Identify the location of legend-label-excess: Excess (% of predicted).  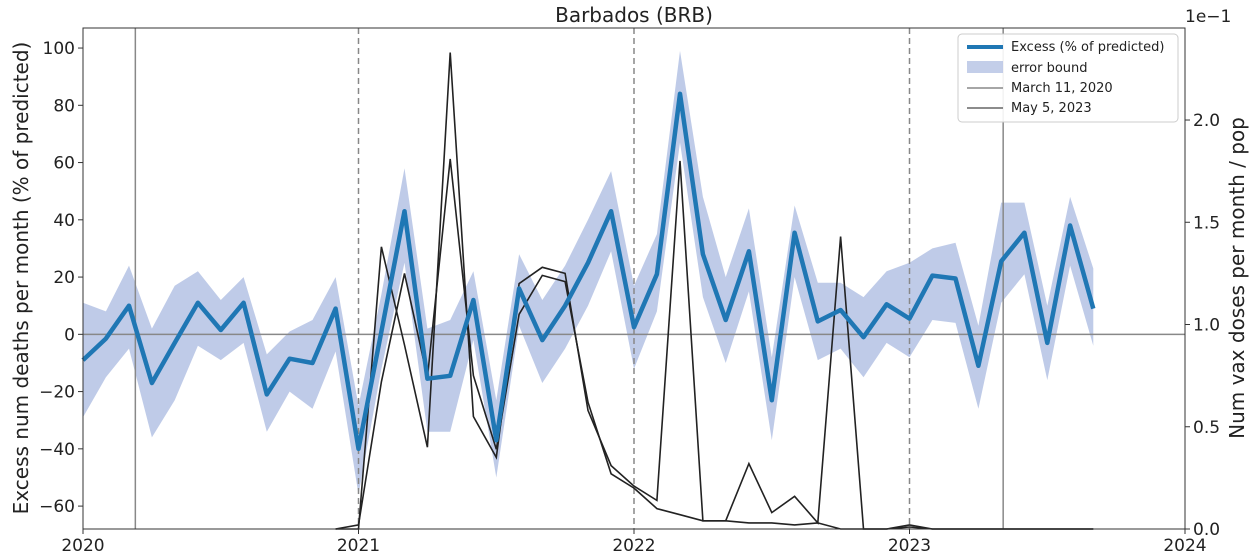
(1087, 47).